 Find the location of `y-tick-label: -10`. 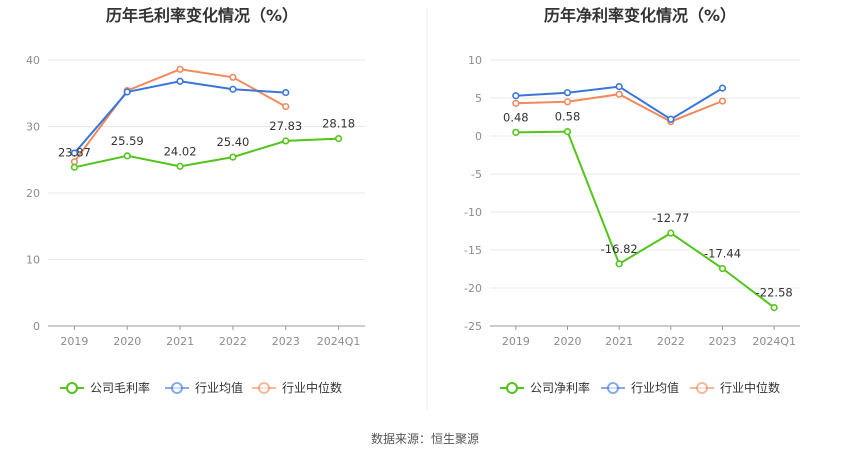

y-tick-label: -10 is located at coordinates (473, 212).